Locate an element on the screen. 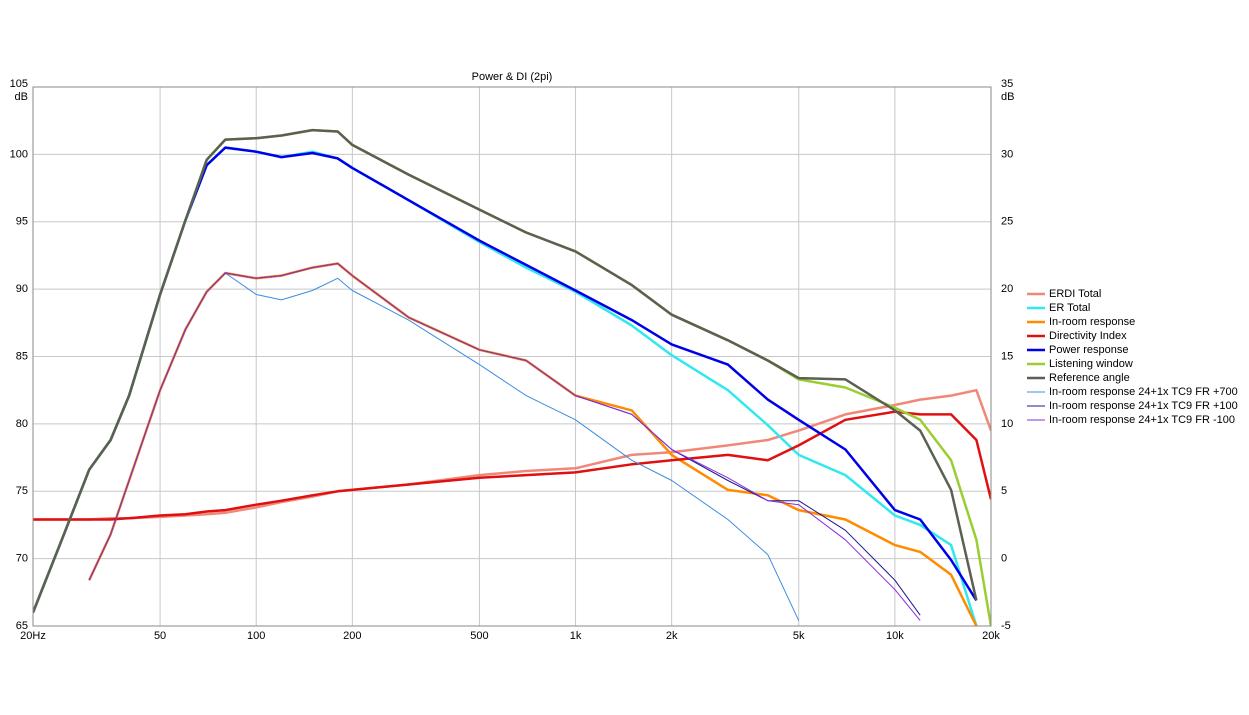  y2-tick-label: 10 is located at coordinates (1007, 424).